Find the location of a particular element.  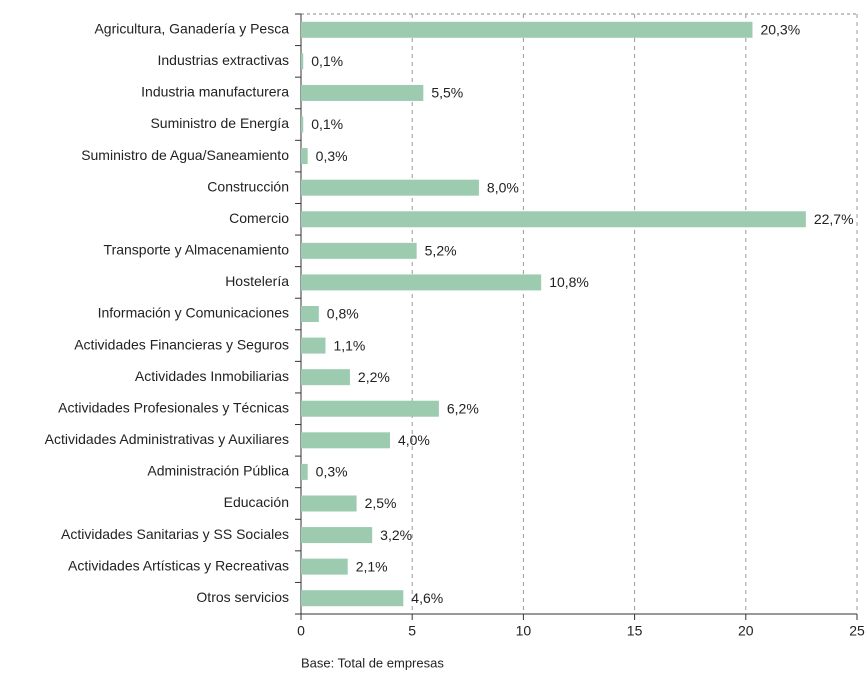

x-tick-label: 5 is located at coordinates (412, 631).